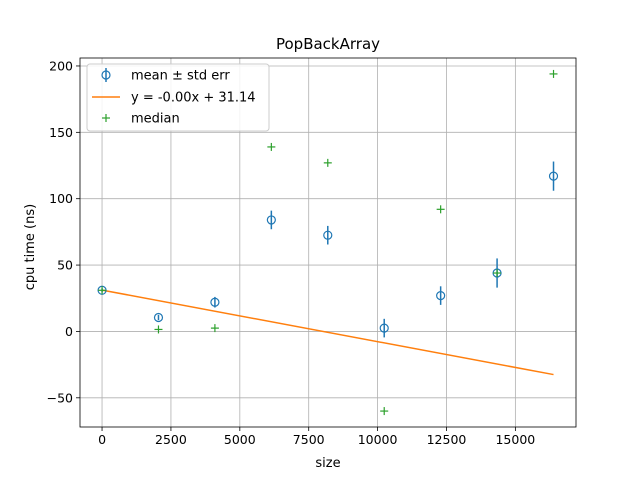 Image resolution: width=640 pixels, height=480 pixels. Describe the element at coordinates (65, 265) in the screenshot. I see `y-tick-label: 50` at that location.